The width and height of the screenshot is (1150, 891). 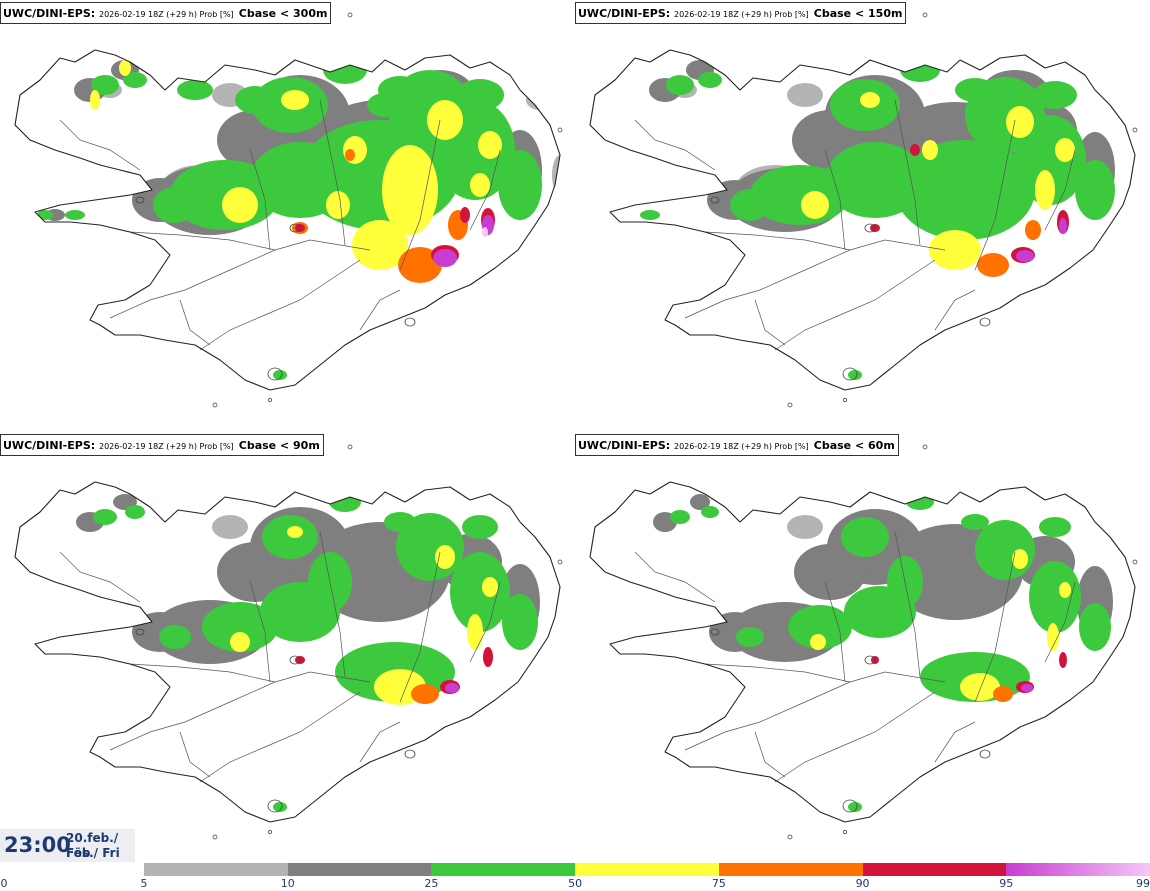 I want to click on colorbar-tick-label: 75, so click(x=718, y=883).